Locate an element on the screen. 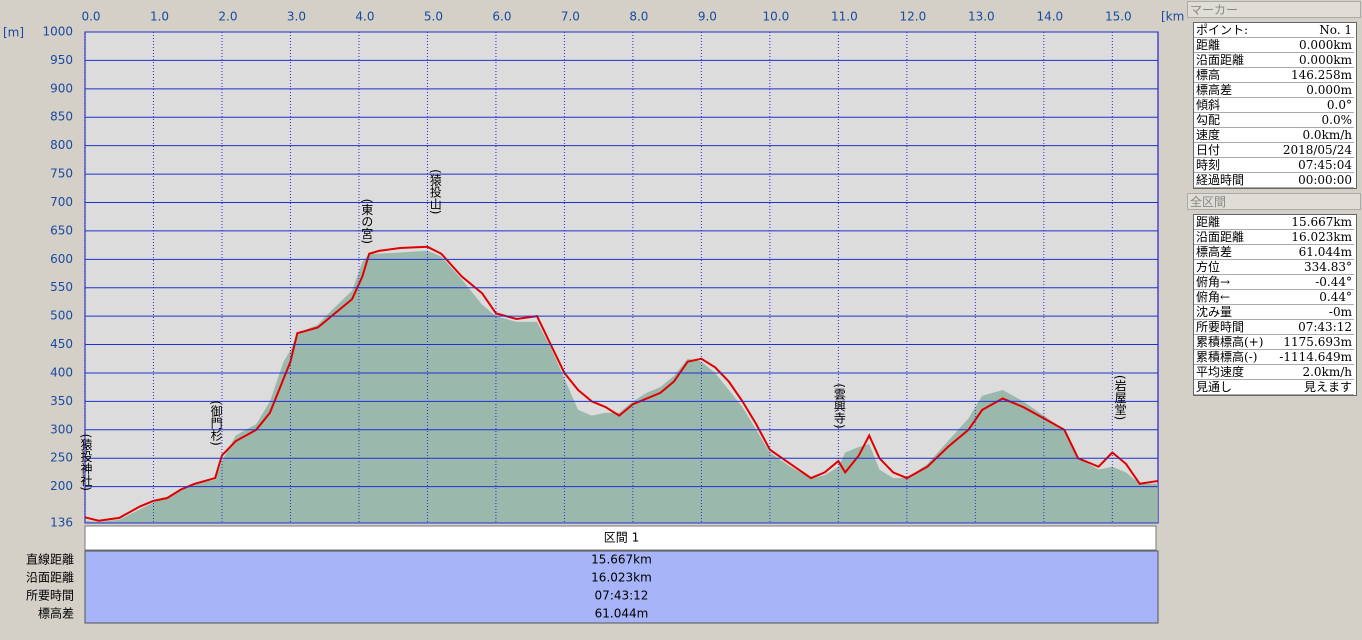  row-key: 累積標高(-) is located at coordinates (1227, 357).